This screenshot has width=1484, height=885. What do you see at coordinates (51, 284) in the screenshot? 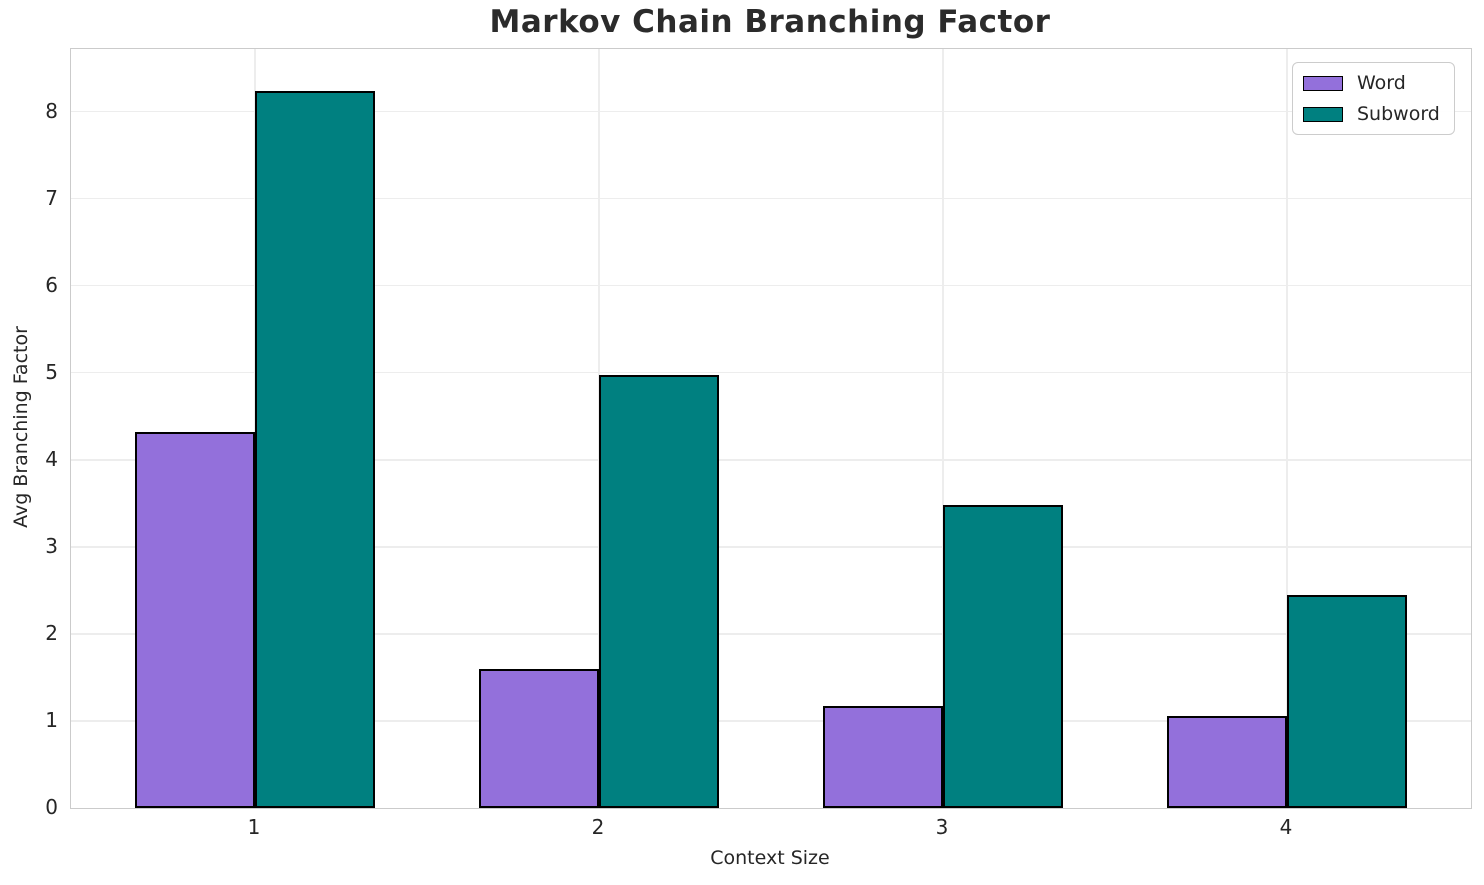
I see `y-tick-label-6: 6` at bounding box center [51, 284].